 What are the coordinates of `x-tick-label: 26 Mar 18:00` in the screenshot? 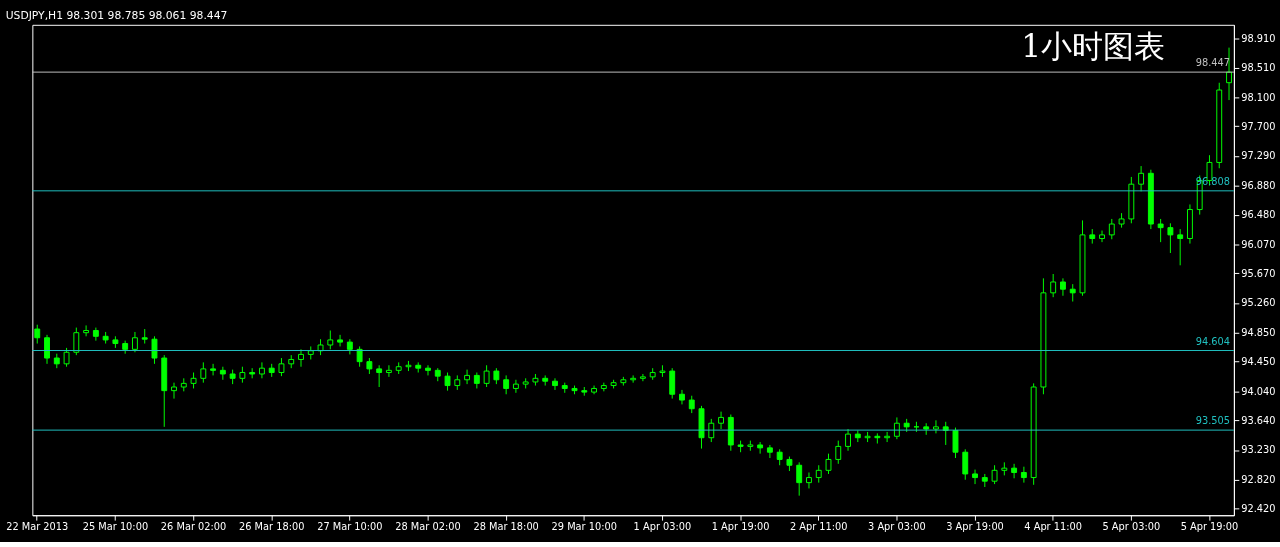 It's located at (271, 527).